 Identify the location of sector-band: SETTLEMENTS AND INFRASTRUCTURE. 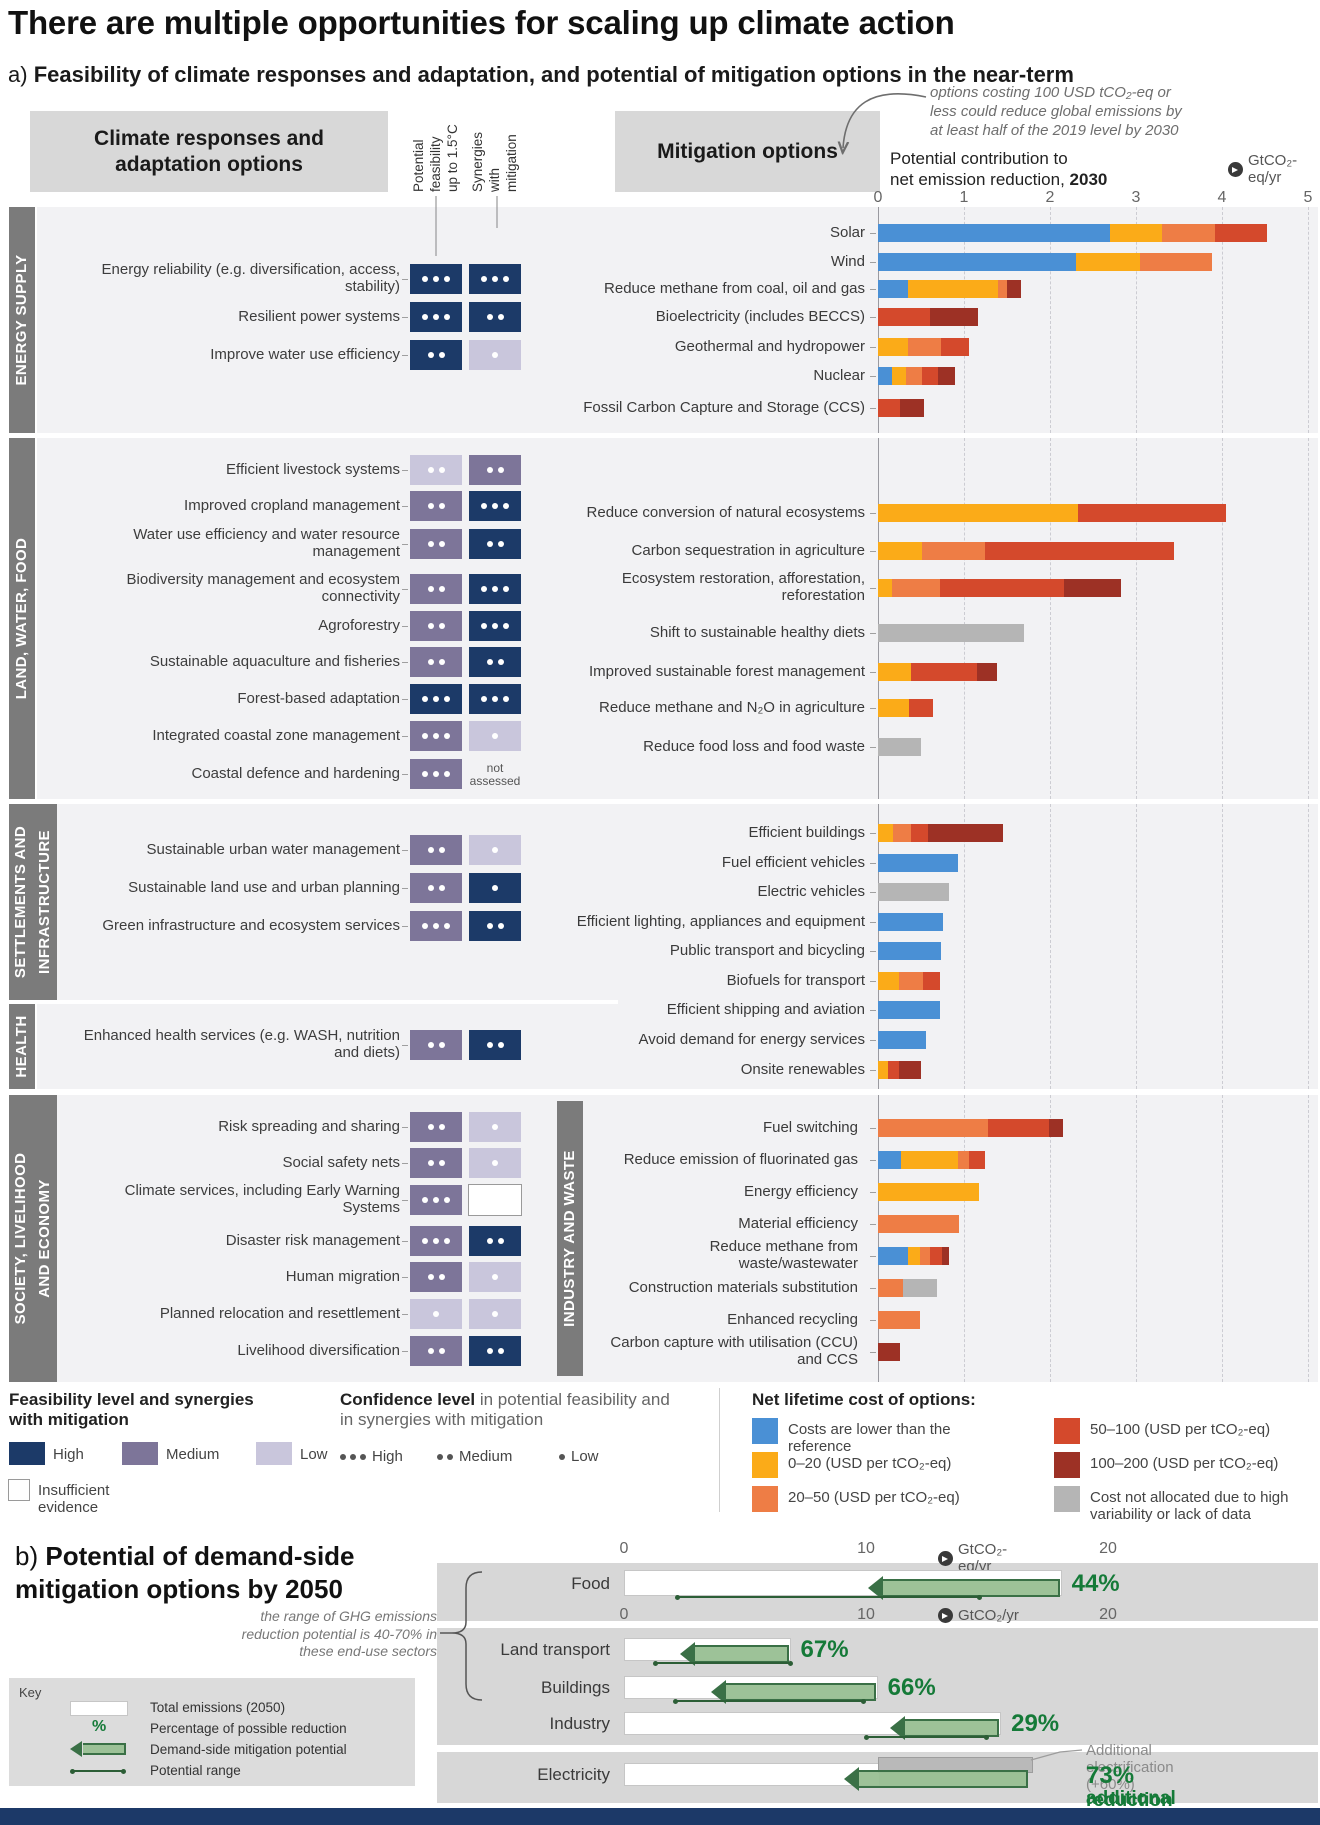
(33, 902).